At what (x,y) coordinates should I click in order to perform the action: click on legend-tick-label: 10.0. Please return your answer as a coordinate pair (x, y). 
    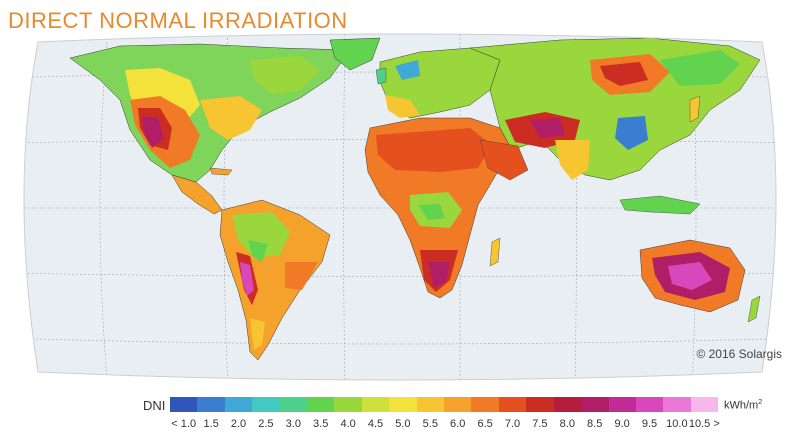
    Looking at the image, I should click on (677, 424).